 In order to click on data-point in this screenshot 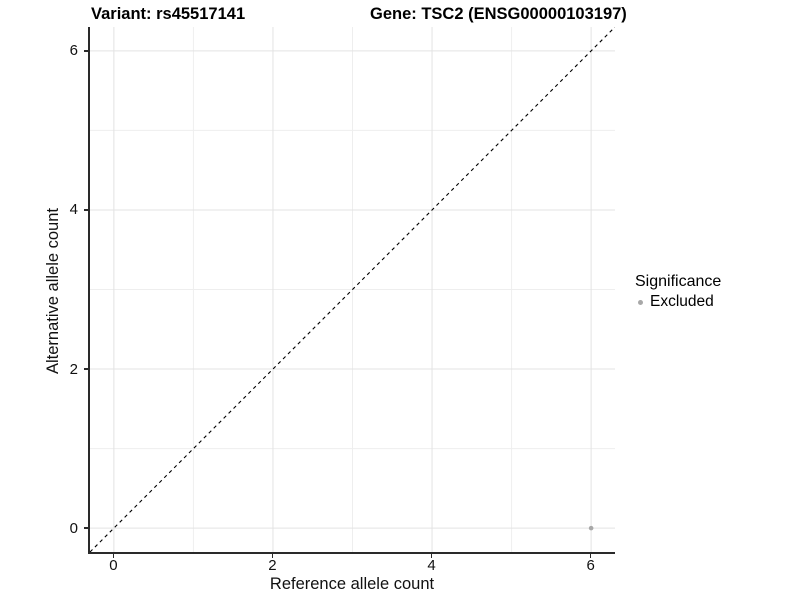, I will do `click(590, 528)`.